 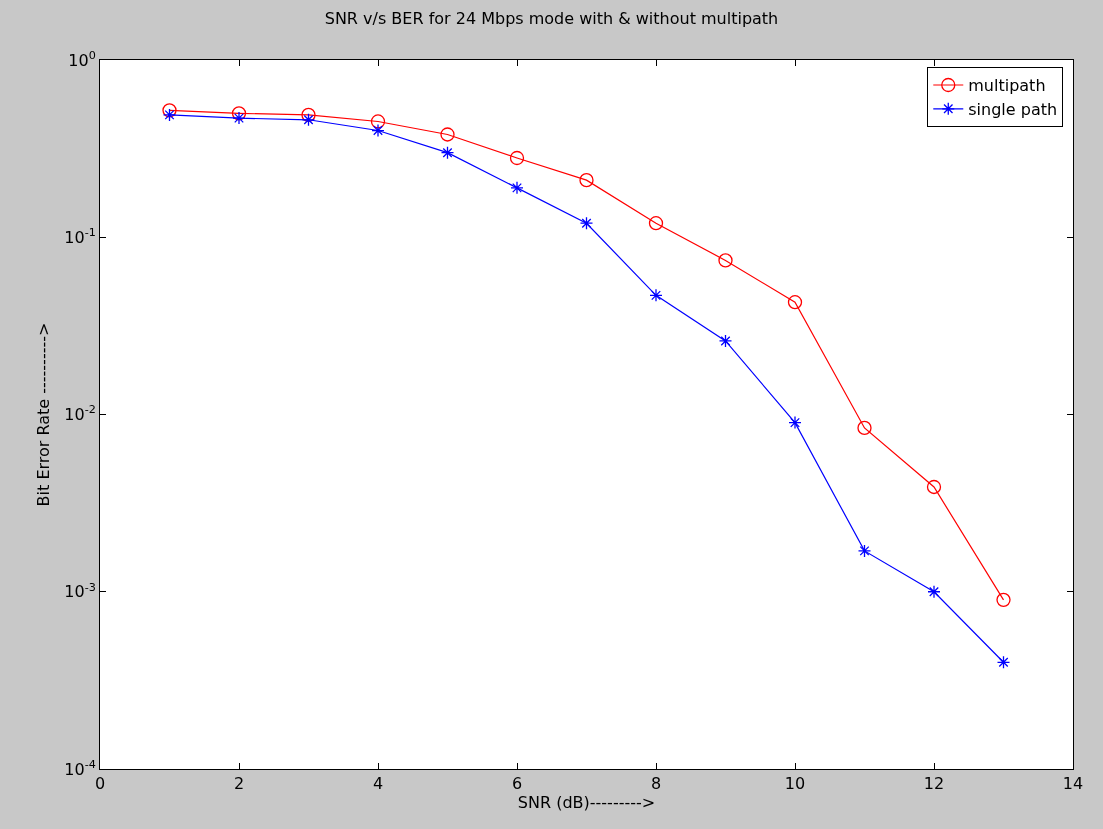 I want to click on y-tick-label: 10$^{-4}$, so click(x=80, y=768).